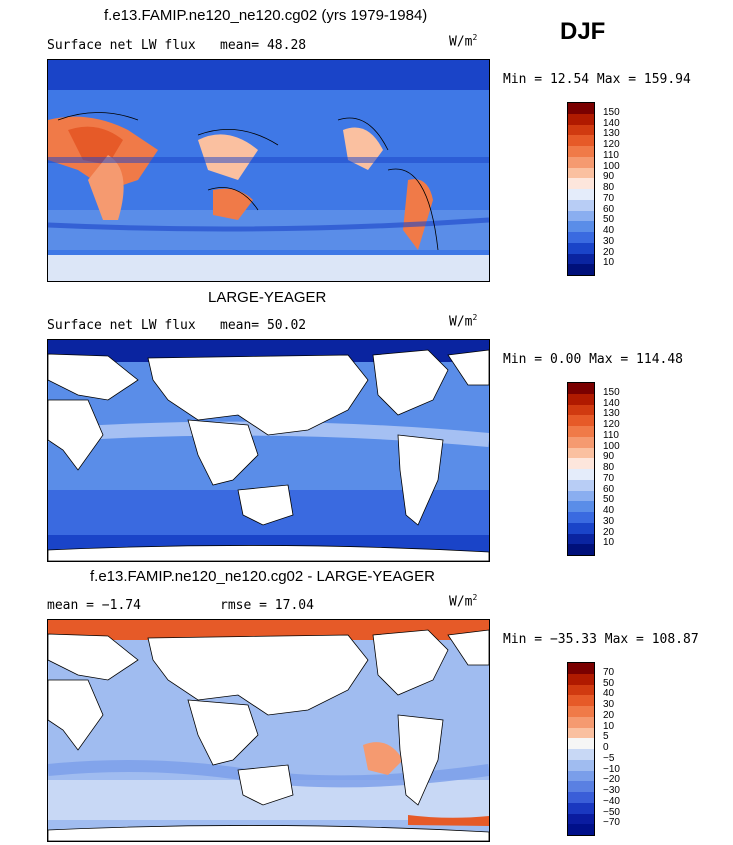 This screenshot has width=733, height=845. Describe the element at coordinates (94, 605) in the screenshot. I see `panel3-mean: mean = −1.74` at that location.